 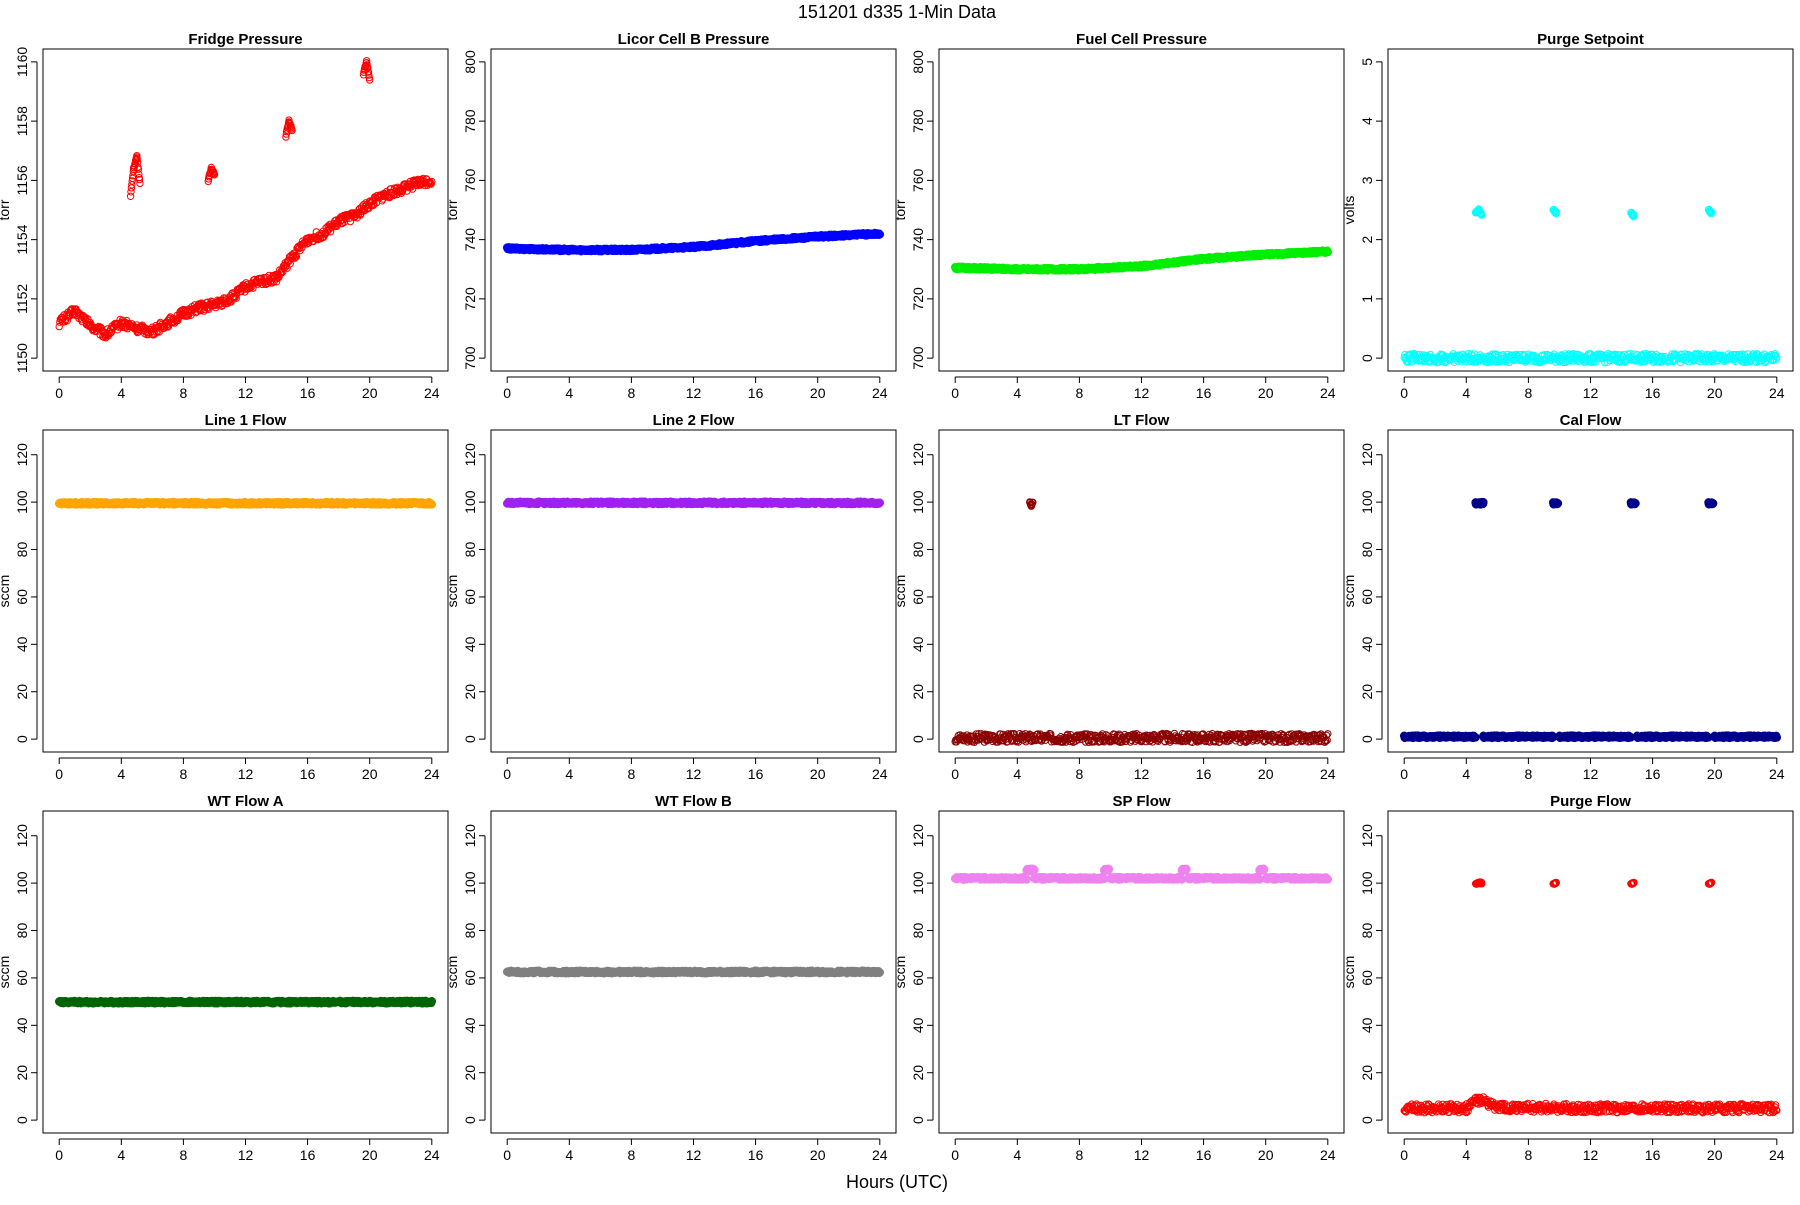 What do you see at coordinates (22, 121) in the screenshot?
I see `y-tick-label: 1158` at bounding box center [22, 121].